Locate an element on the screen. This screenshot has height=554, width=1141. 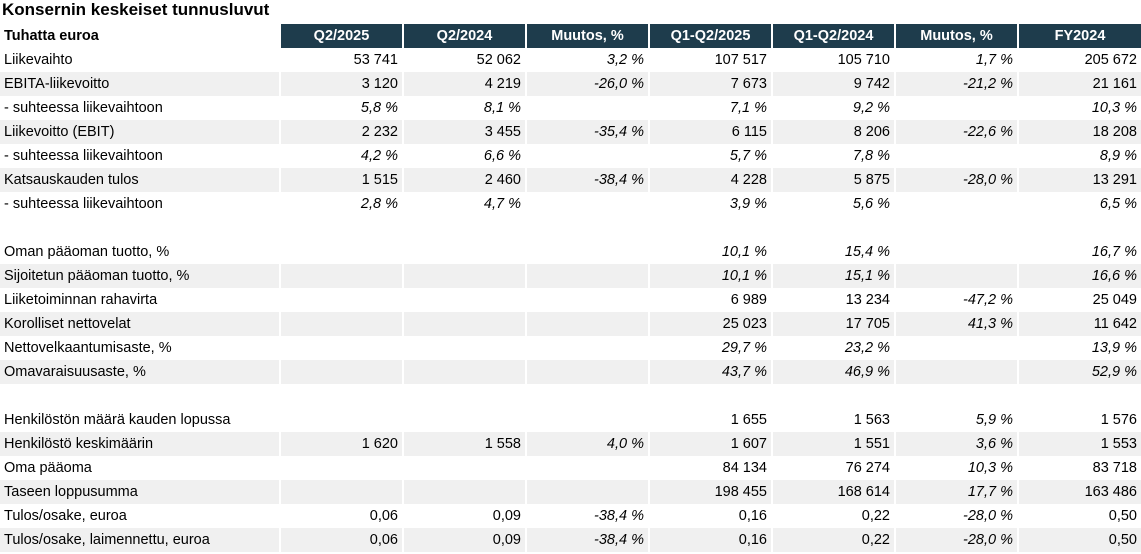
value-cell: 43,7 % is located at coordinates (710, 372).